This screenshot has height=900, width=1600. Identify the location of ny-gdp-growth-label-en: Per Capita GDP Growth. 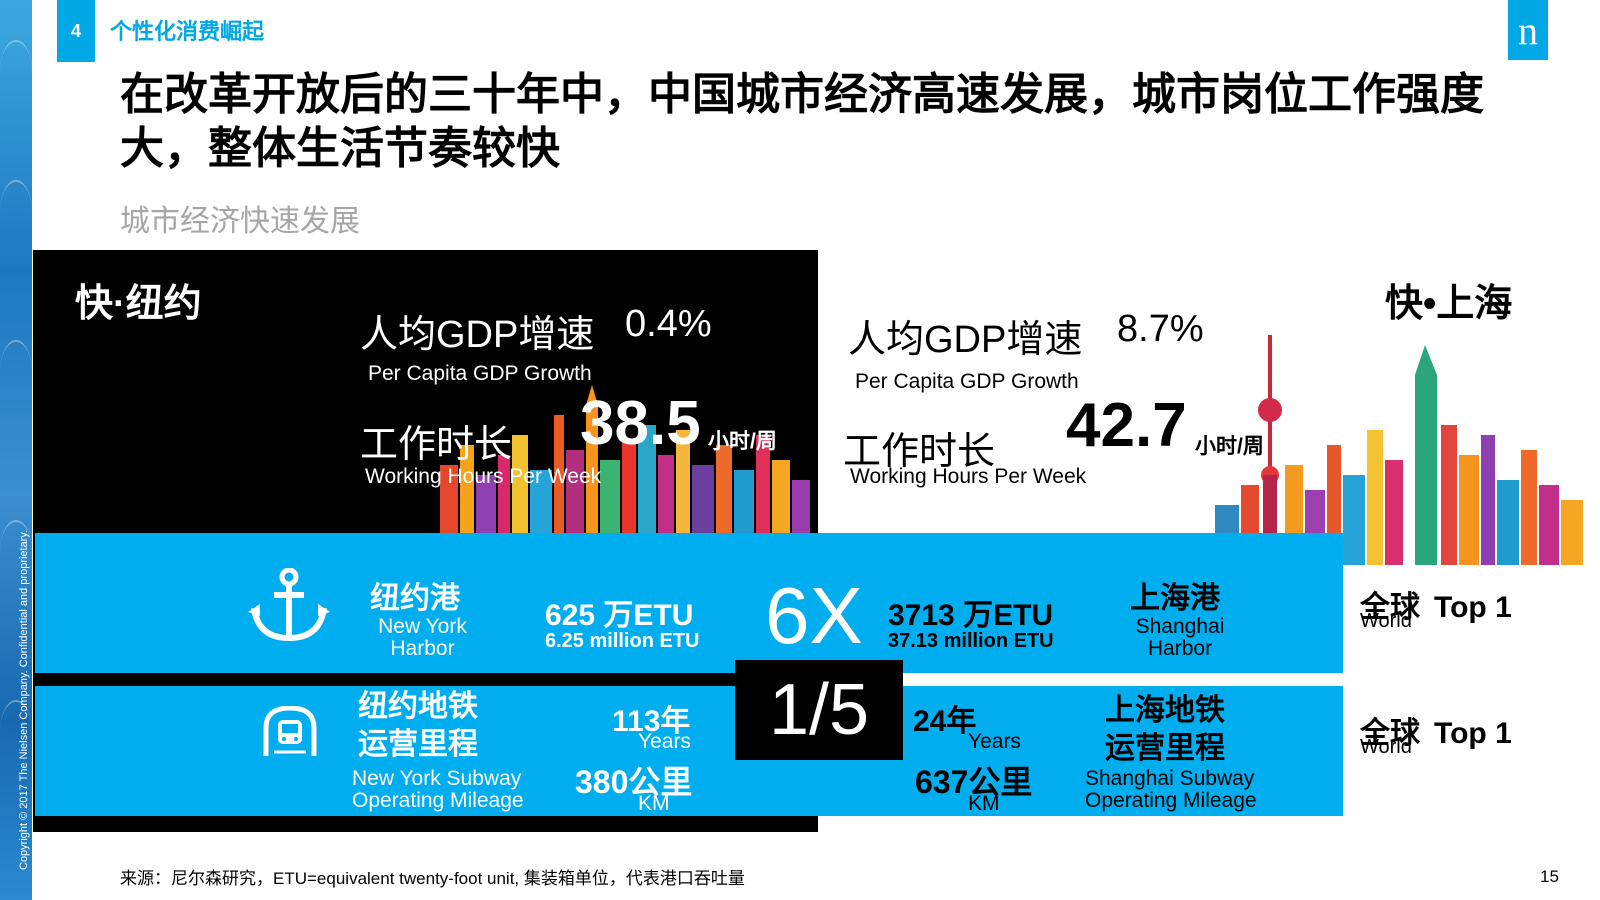
(480, 373).